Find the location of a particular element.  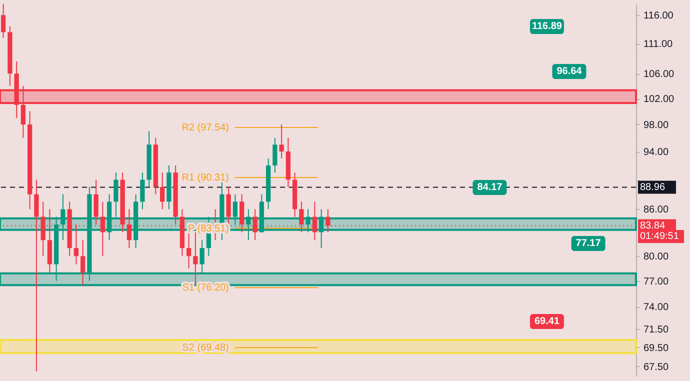

y-tick-label: 94.00 is located at coordinates (656, 152).